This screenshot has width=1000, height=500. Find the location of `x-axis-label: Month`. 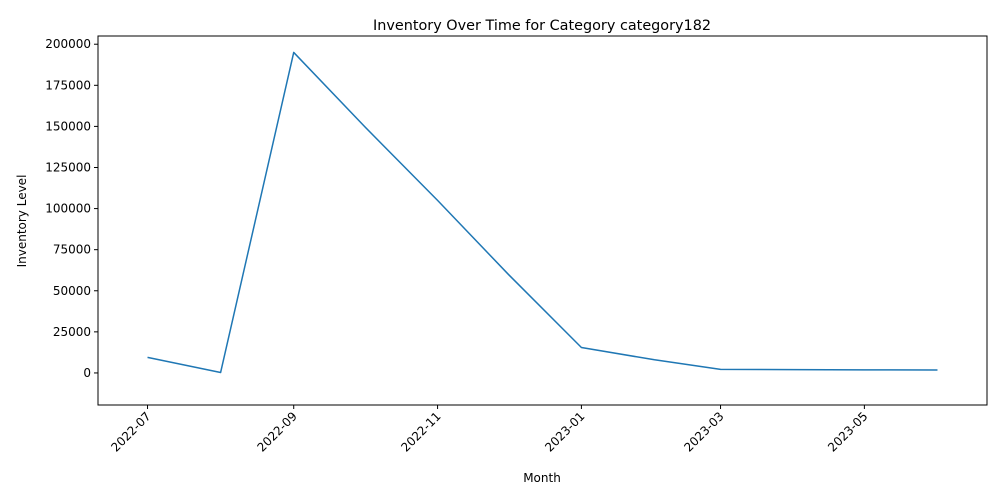

x-axis-label: Month is located at coordinates (542, 478).